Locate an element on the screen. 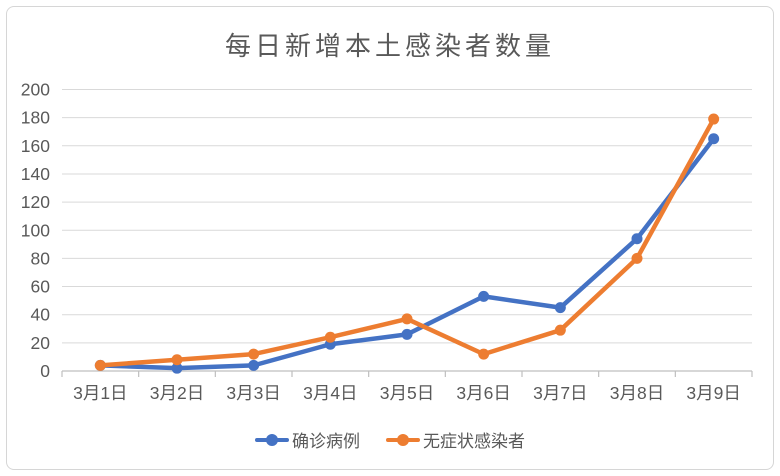 The image size is (780, 476). y-axis-tick-label: 140 is located at coordinates (35, 174).